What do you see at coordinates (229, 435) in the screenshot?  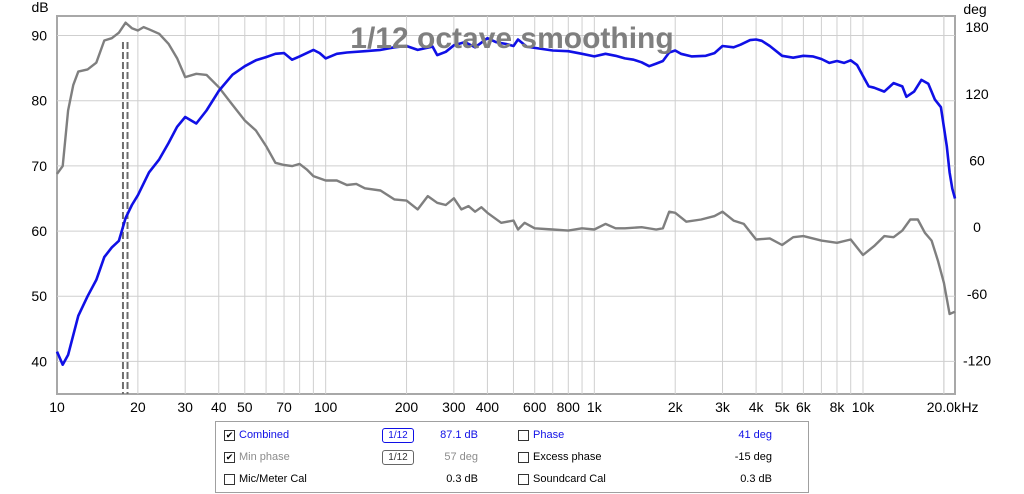 I see `combined-checkbox: ✔` at bounding box center [229, 435].